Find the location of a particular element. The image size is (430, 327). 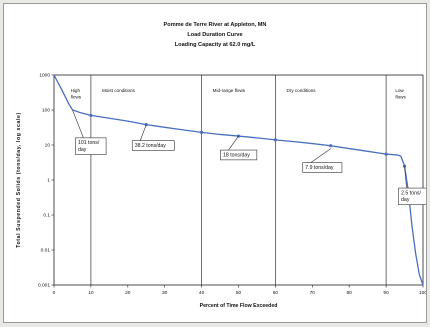

chart-title-line: Load Duration Curve is located at coordinates (214, 35).